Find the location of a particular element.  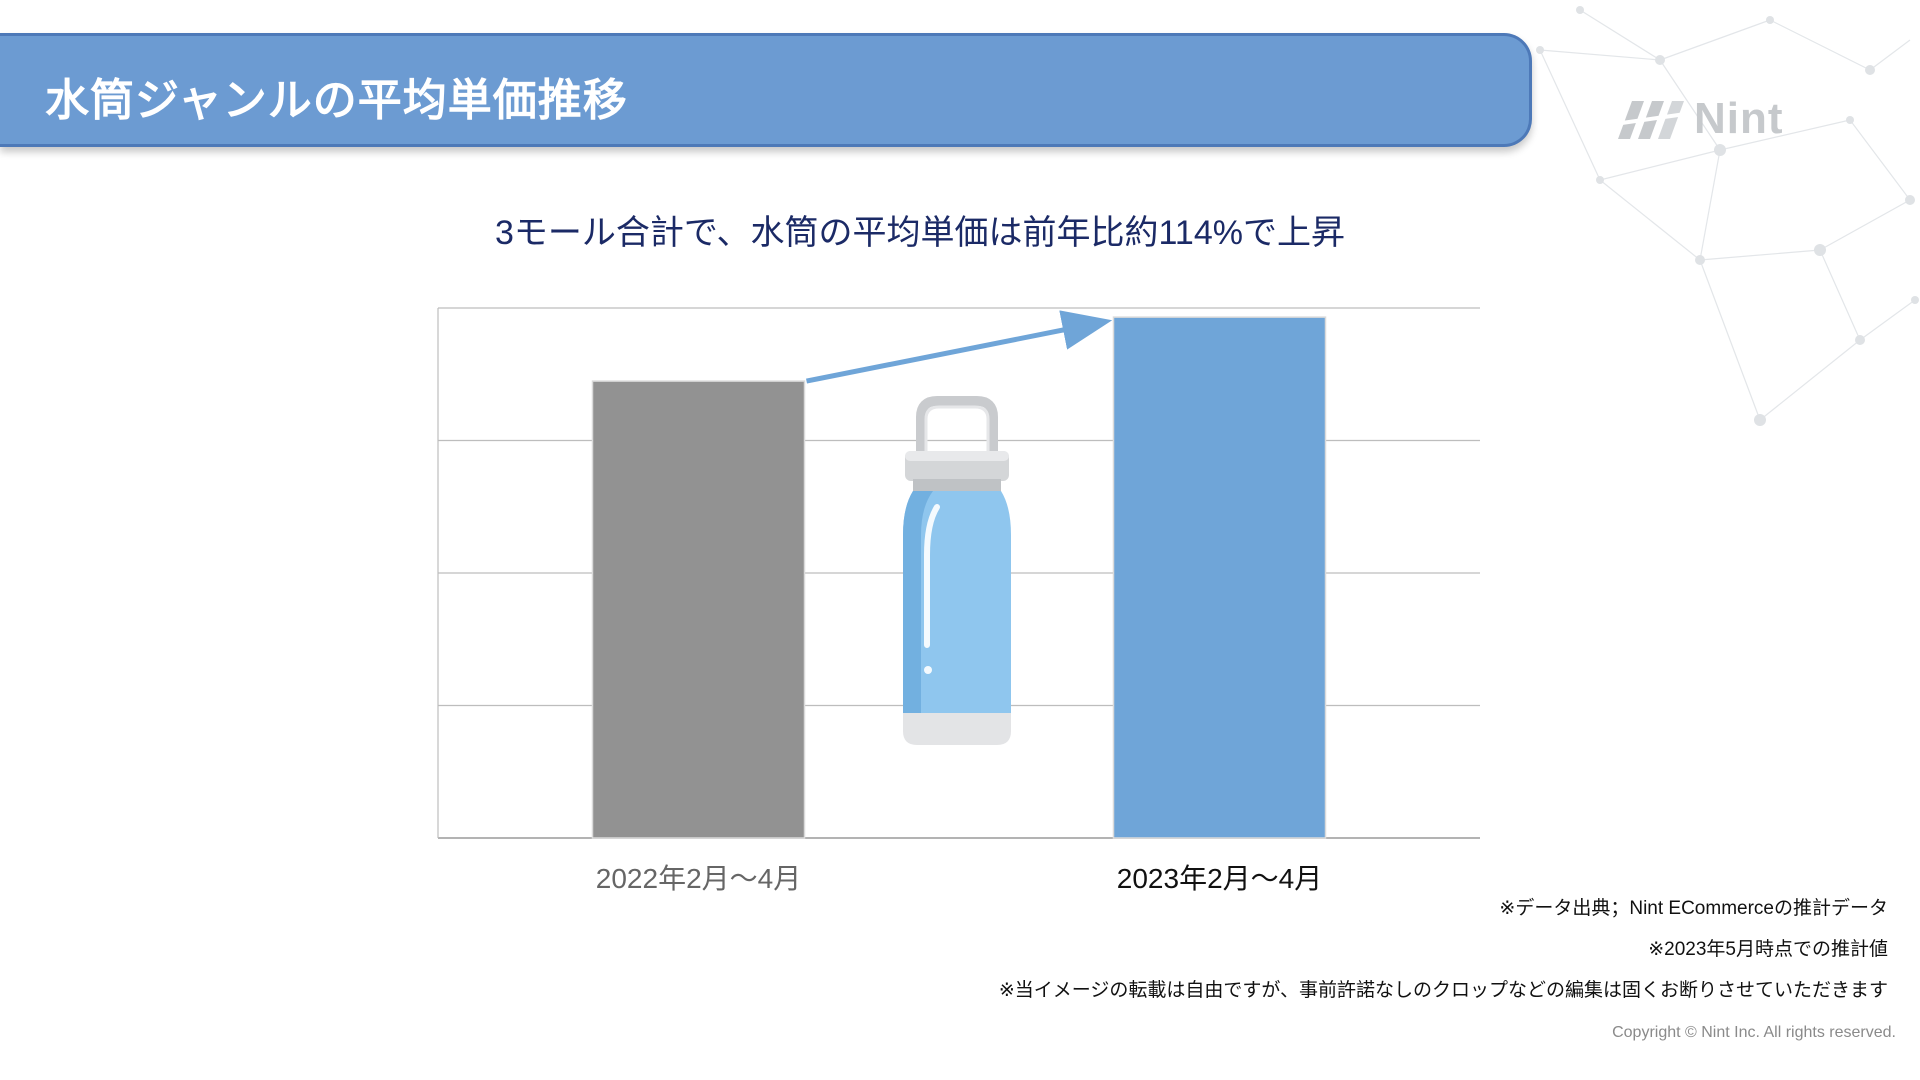

footnote-date: ※2023年5月時点での推計値 is located at coordinates (1768, 949).